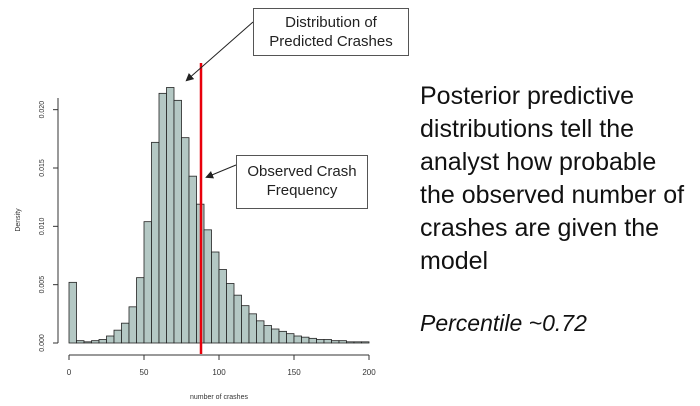  I want to click on y-tick-label: 0.020, so click(42, 110).